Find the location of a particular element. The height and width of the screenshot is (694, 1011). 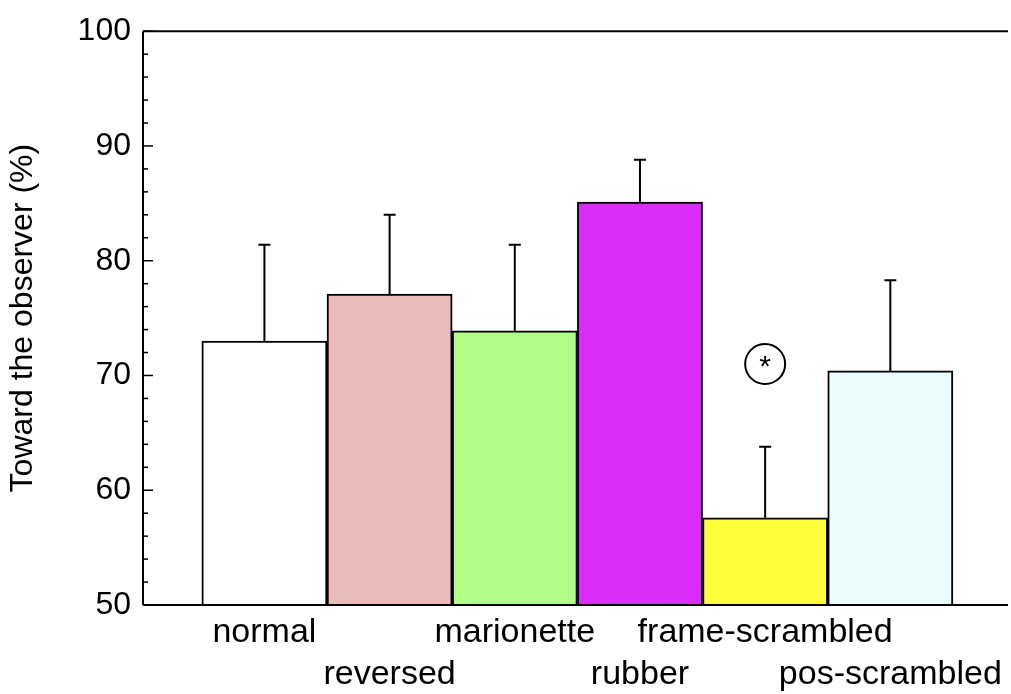

y-tick-label: 70 is located at coordinates (113, 373).